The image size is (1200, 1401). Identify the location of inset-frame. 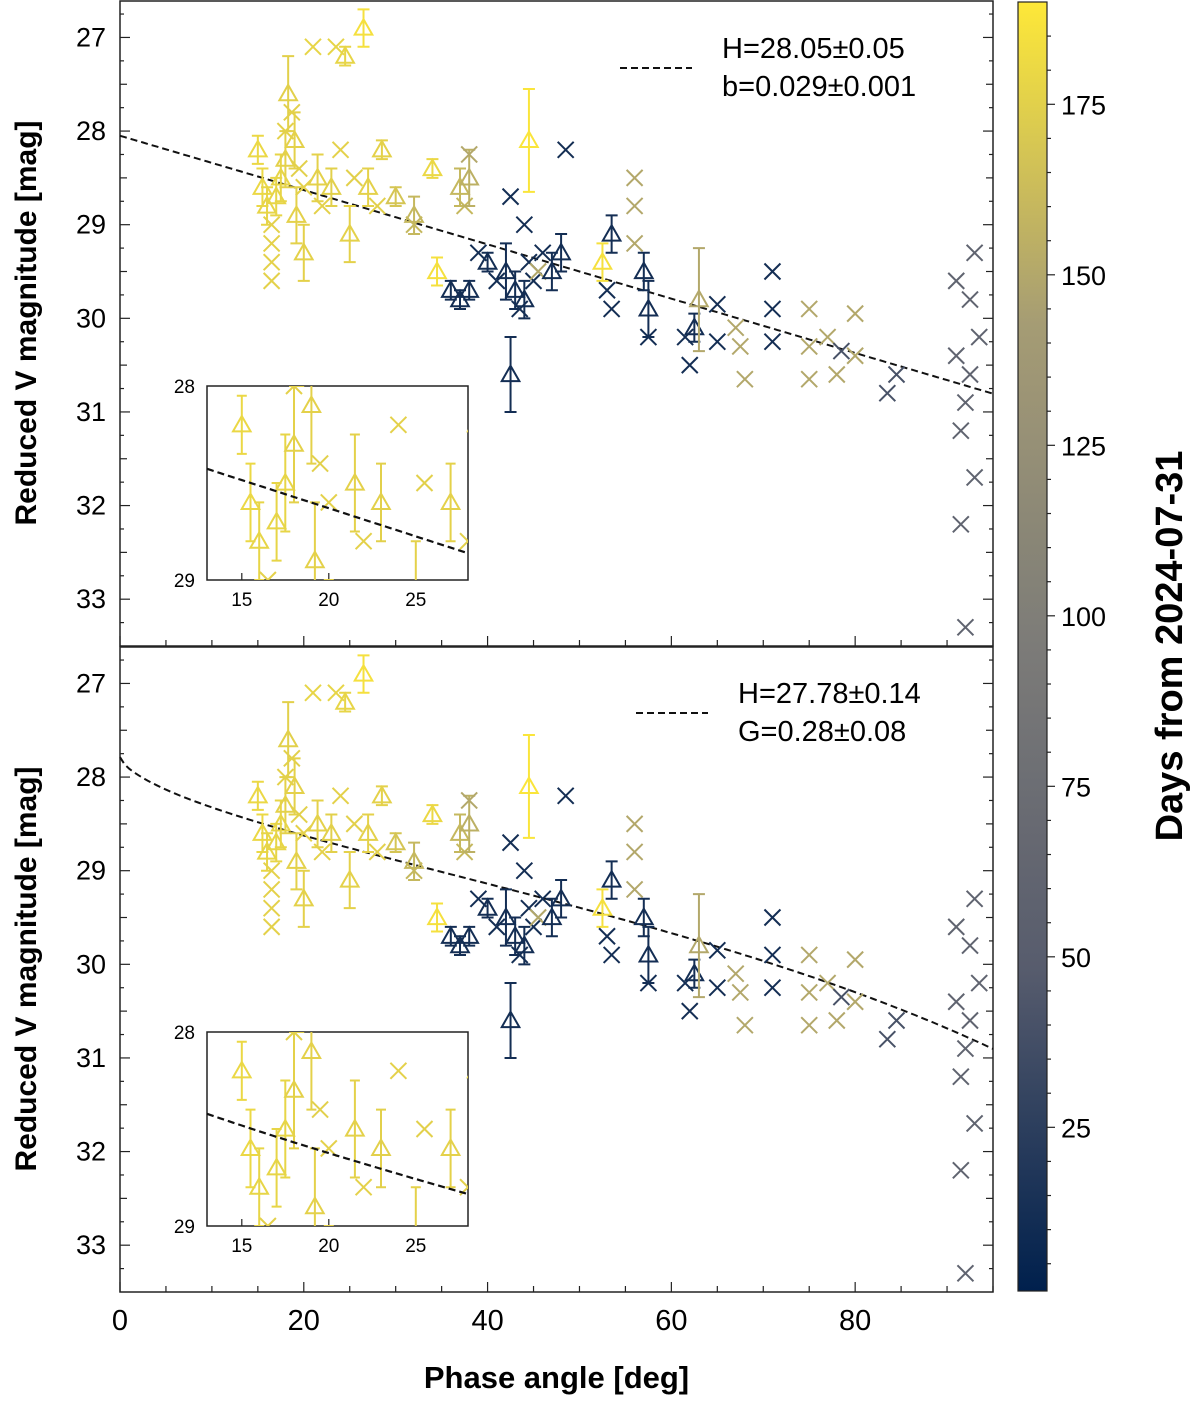
(337, 483).